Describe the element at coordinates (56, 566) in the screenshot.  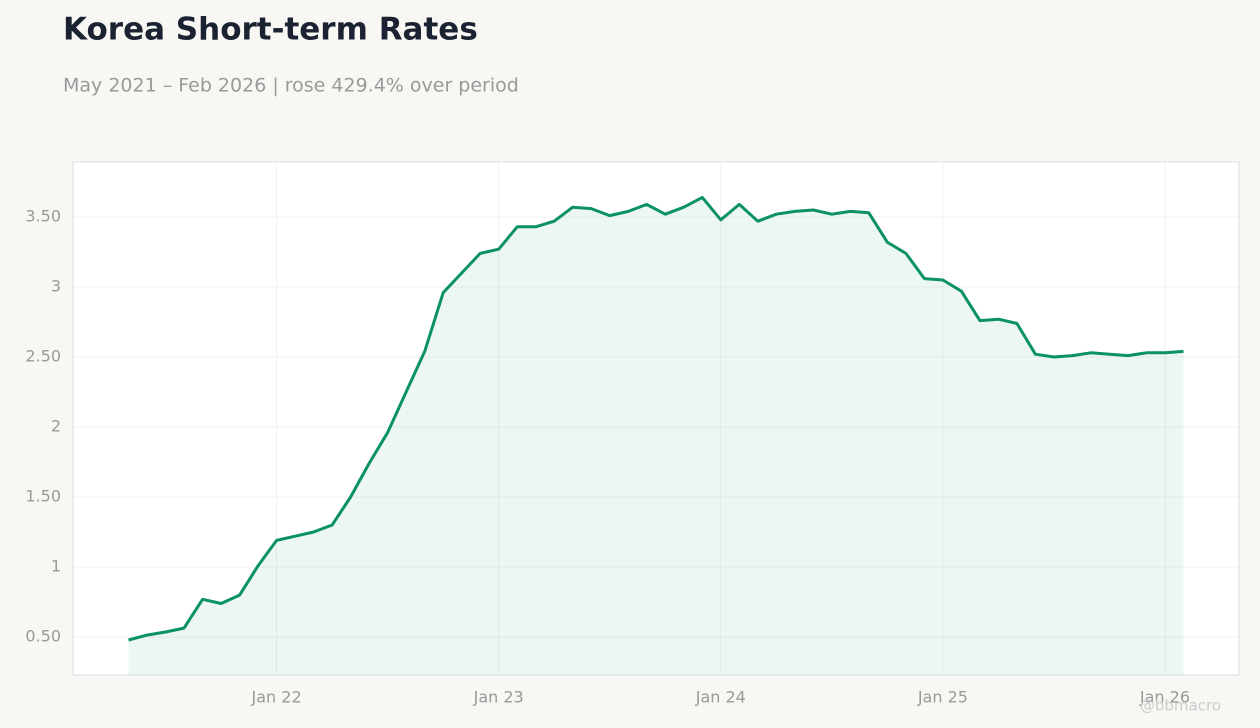
I see `y-tick-label: 1` at that location.